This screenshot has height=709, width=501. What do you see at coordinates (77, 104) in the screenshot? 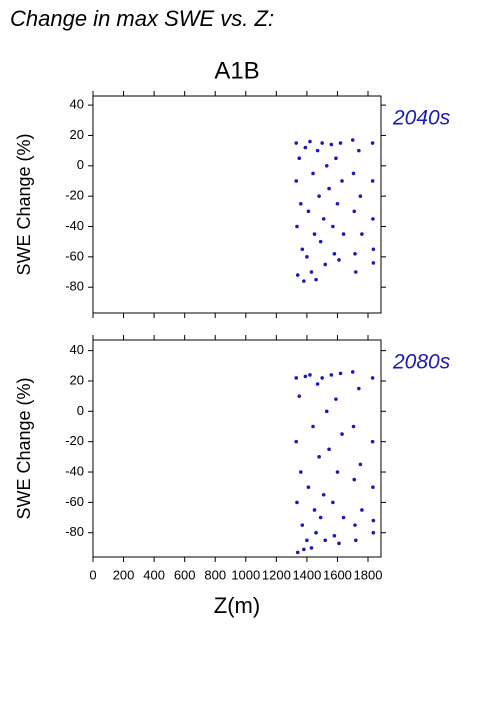
I see `y-tick-label: 40` at bounding box center [77, 104].